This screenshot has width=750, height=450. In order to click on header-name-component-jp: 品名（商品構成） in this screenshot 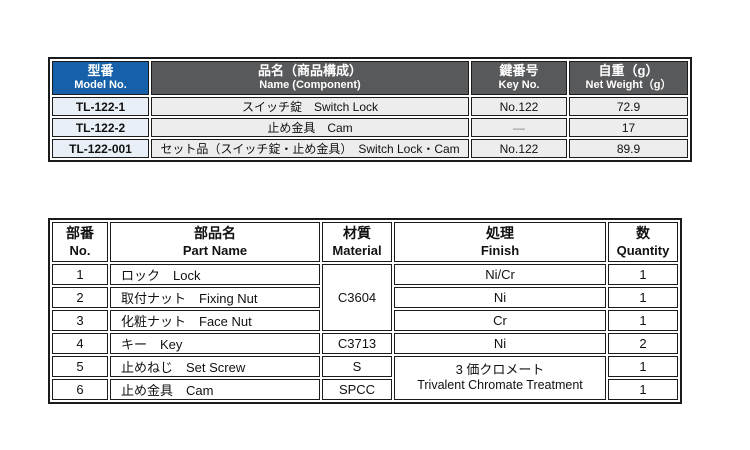, I will do `click(309, 70)`.